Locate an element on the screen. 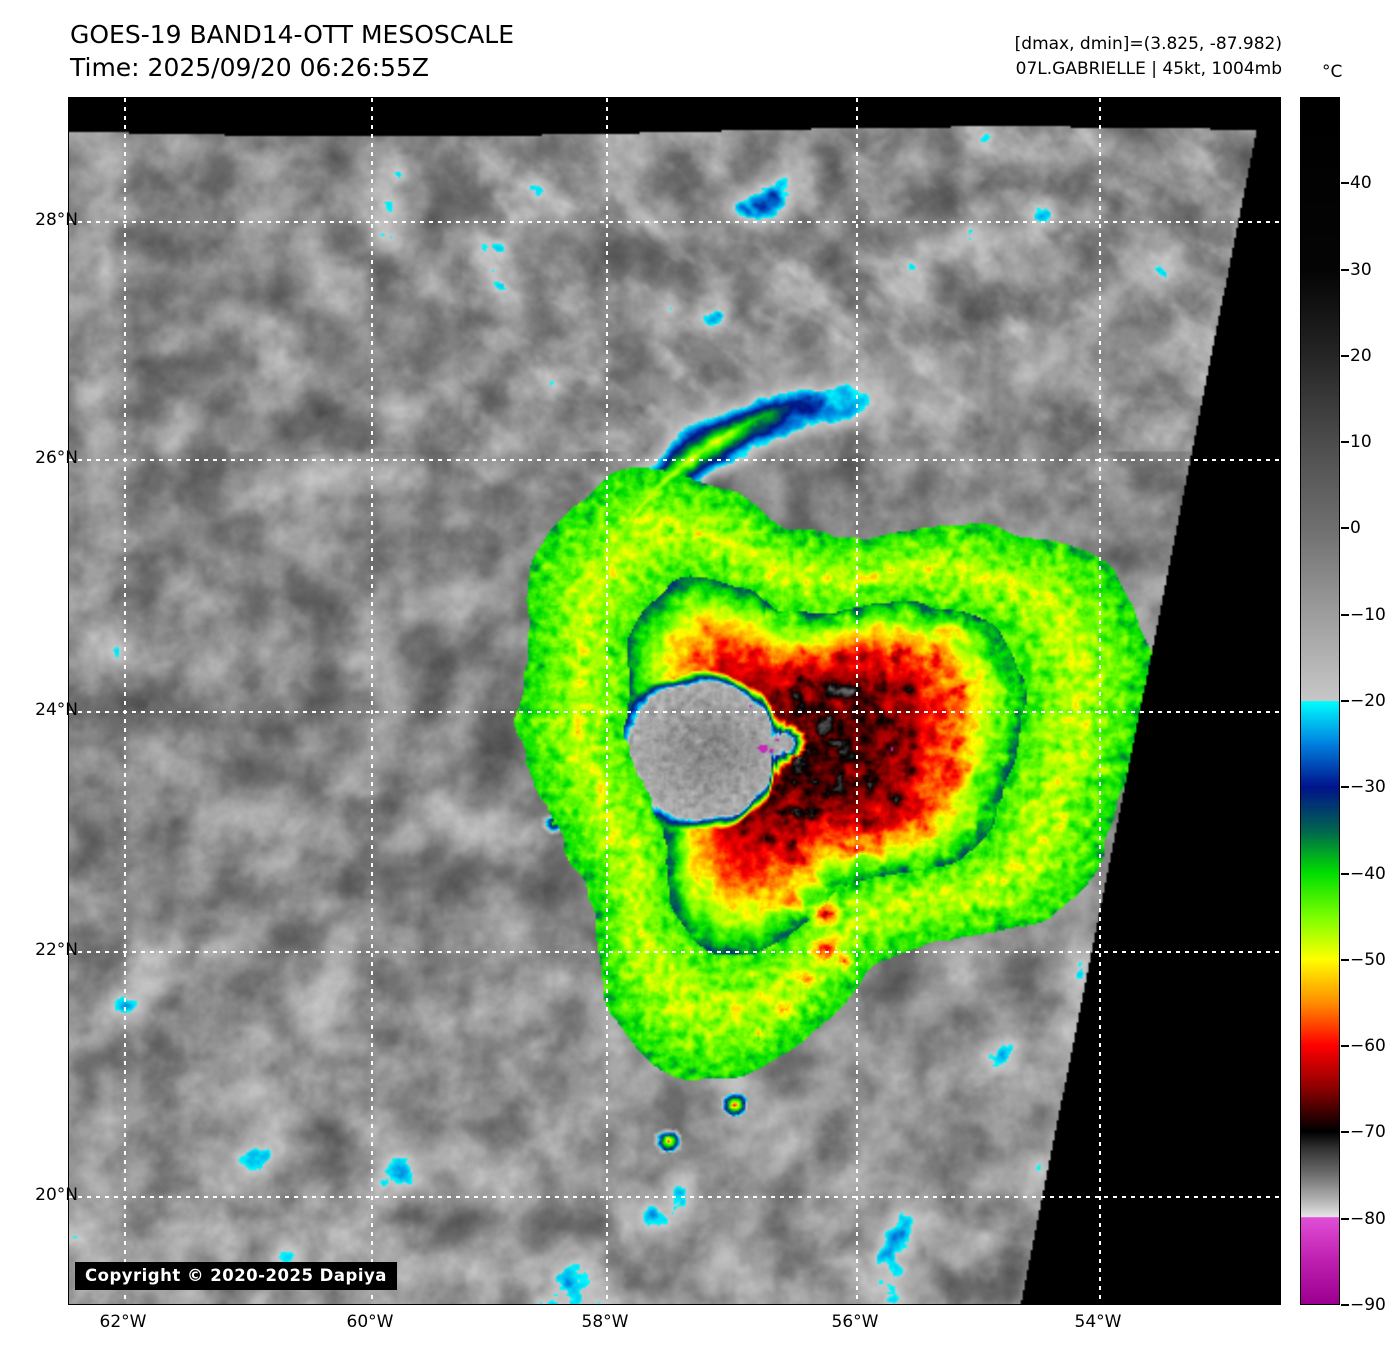 The height and width of the screenshot is (1359, 1390). y-axis-tick-label: 28°N is located at coordinates (56, 220).